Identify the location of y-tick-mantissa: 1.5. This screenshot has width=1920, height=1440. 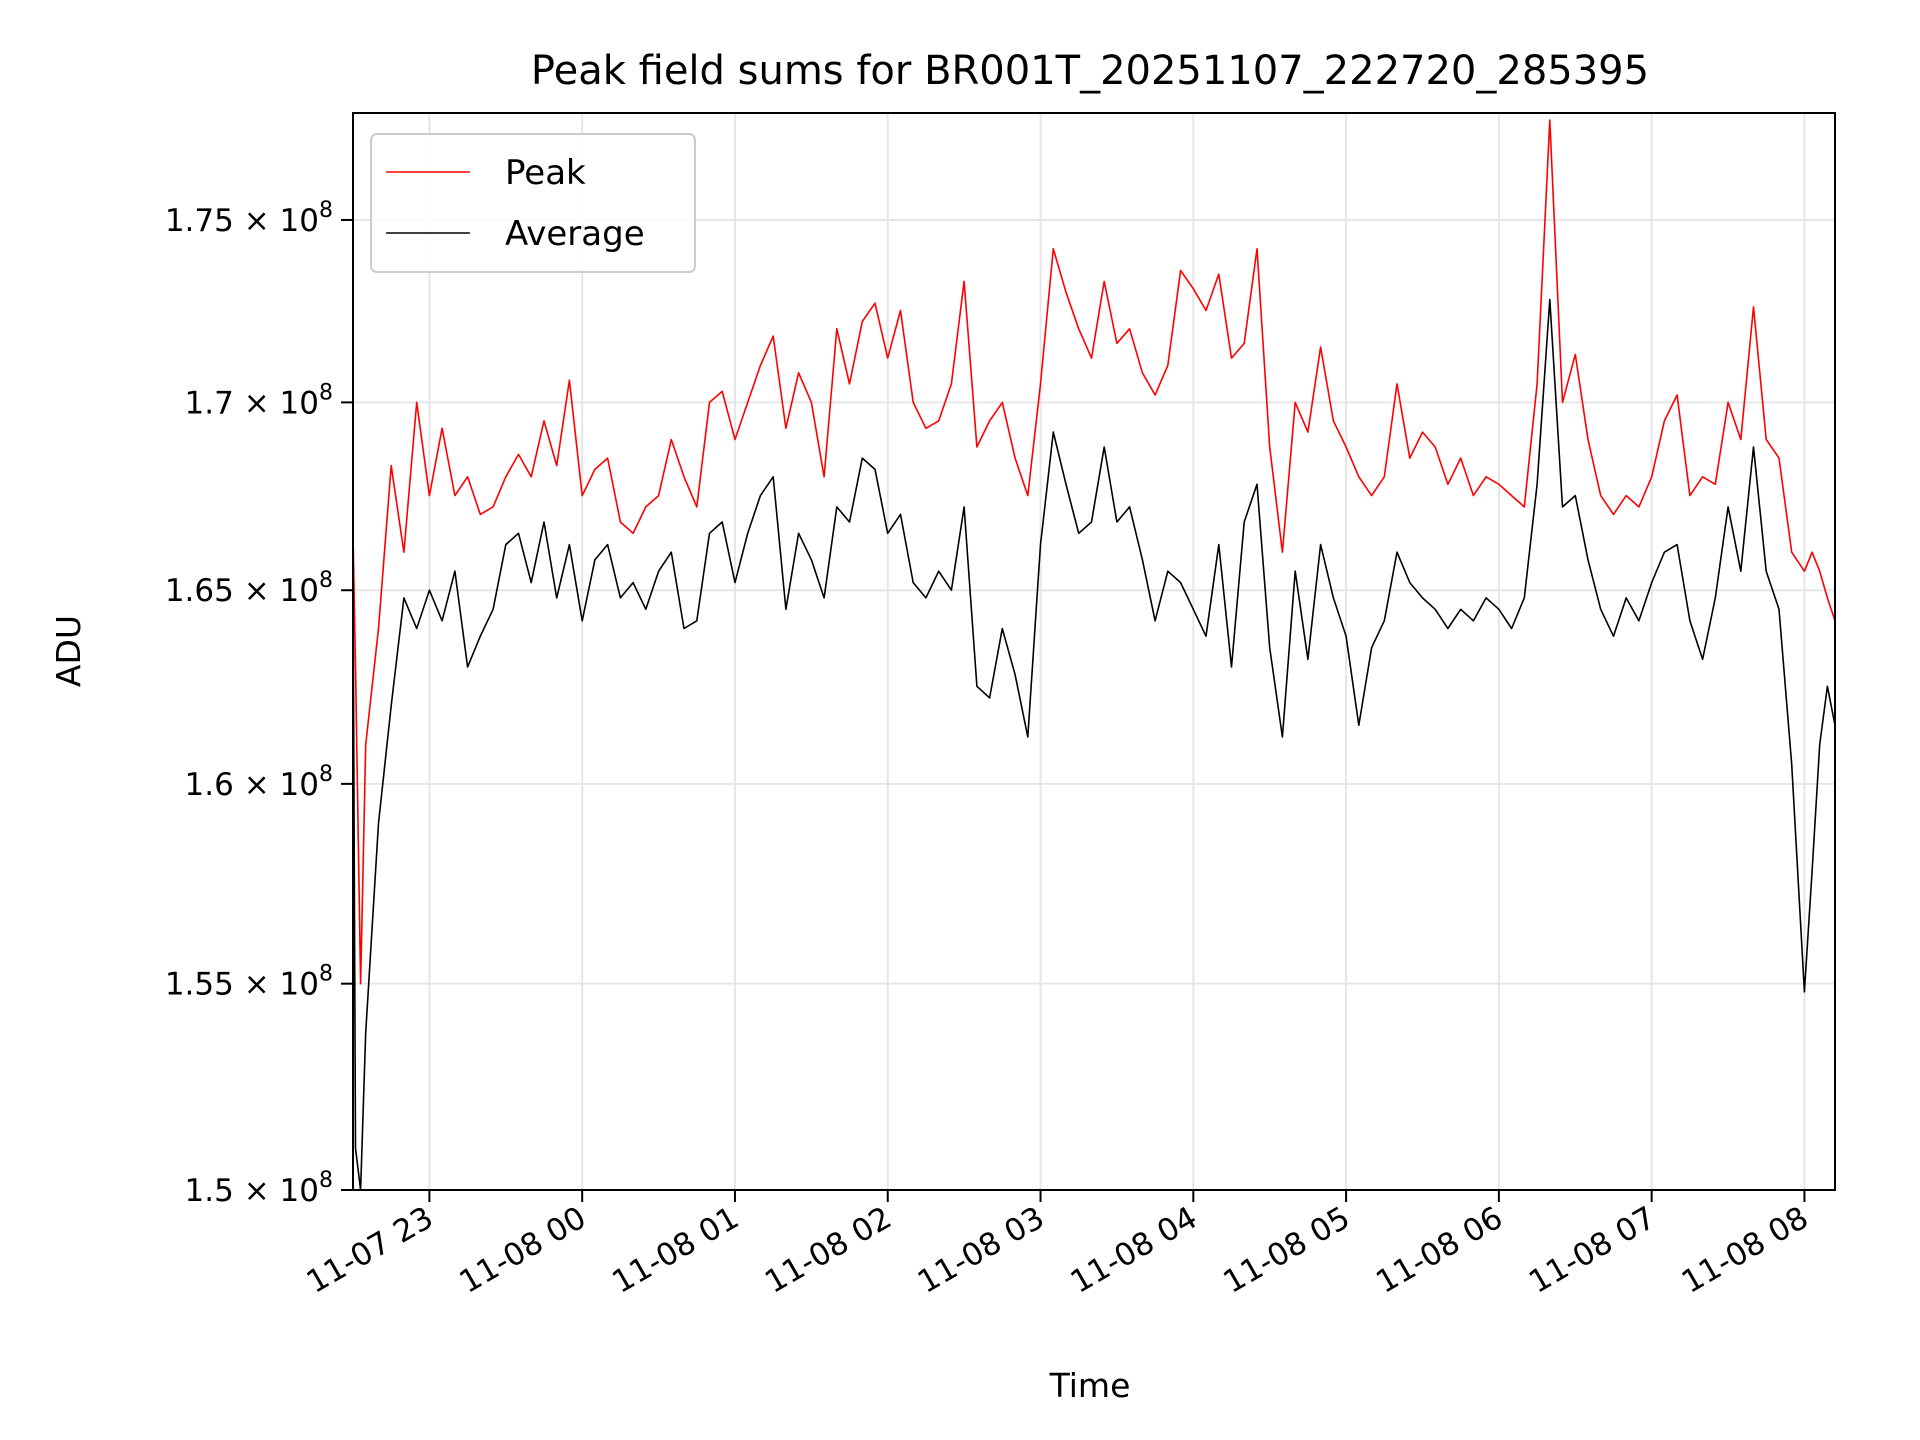
(209, 1191).